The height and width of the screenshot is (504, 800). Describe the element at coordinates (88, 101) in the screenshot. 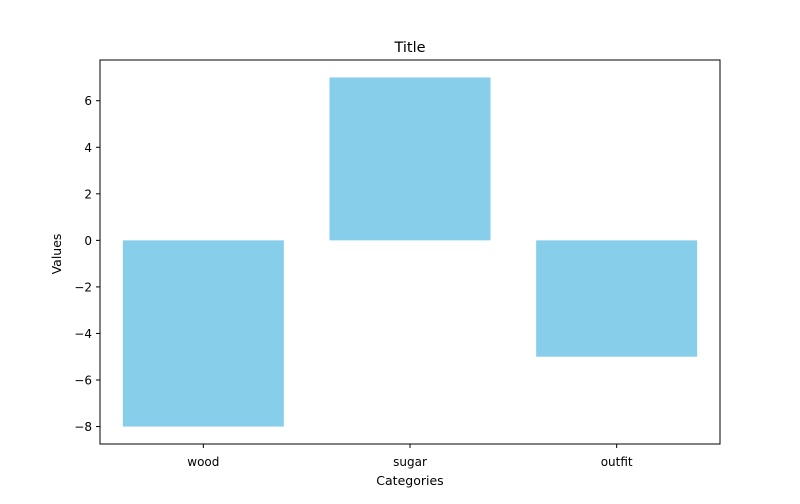

I see `y-tick-label: 6` at that location.